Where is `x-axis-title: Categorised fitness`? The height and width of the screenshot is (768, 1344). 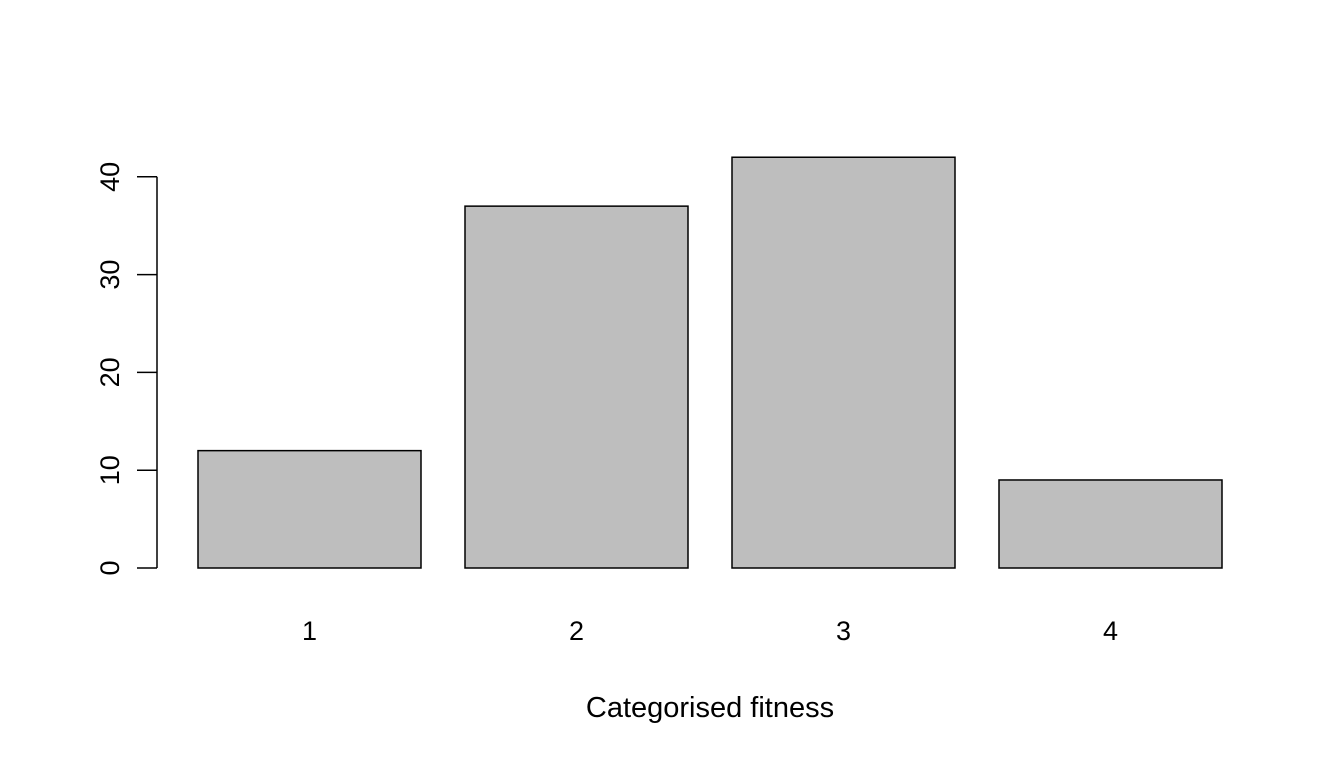
x-axis-title: Categorised fitness is located at coordinates (710, 708).